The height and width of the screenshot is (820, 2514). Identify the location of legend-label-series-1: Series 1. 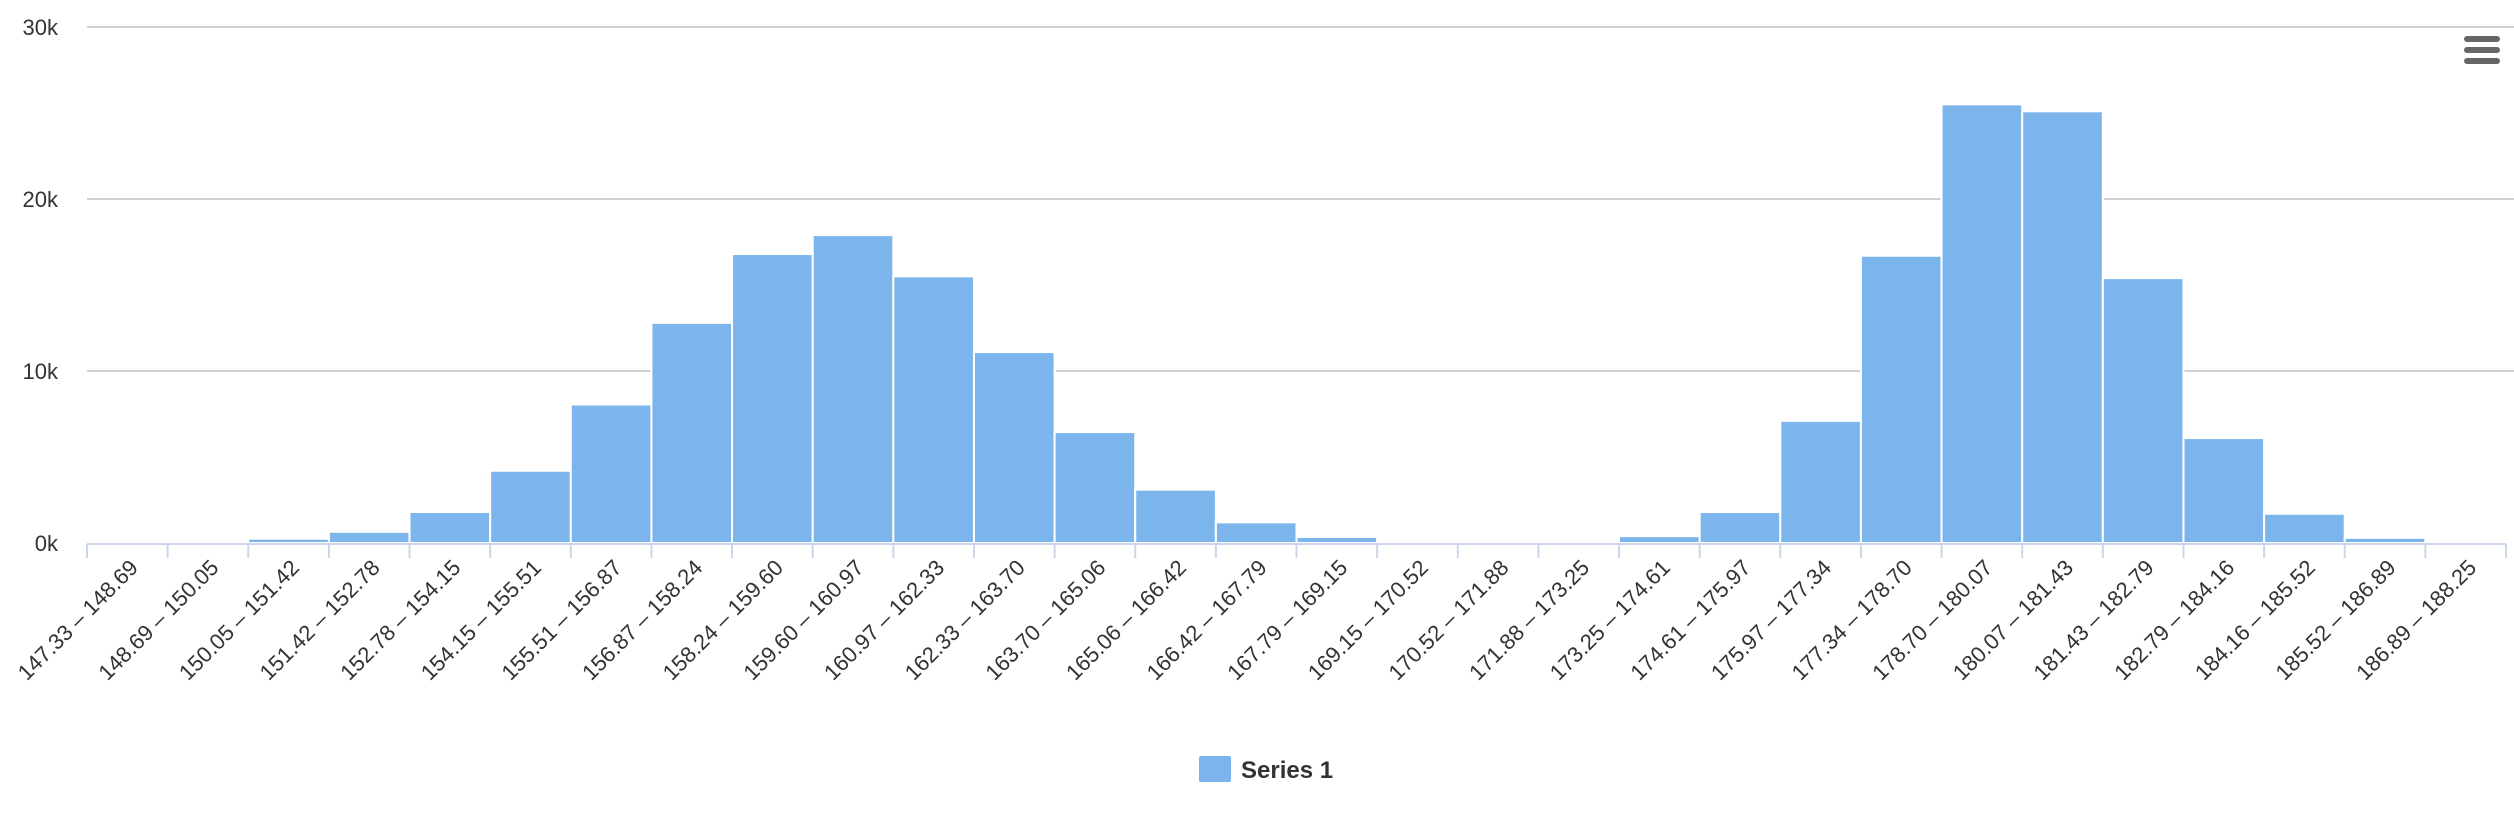
(1287, 770).